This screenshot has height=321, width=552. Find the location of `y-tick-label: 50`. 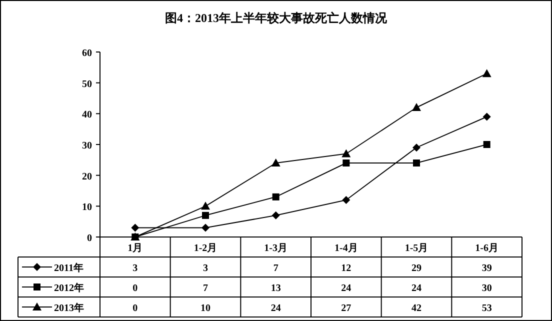

y-tick-label: 50 is located at coordinates (87, 84).